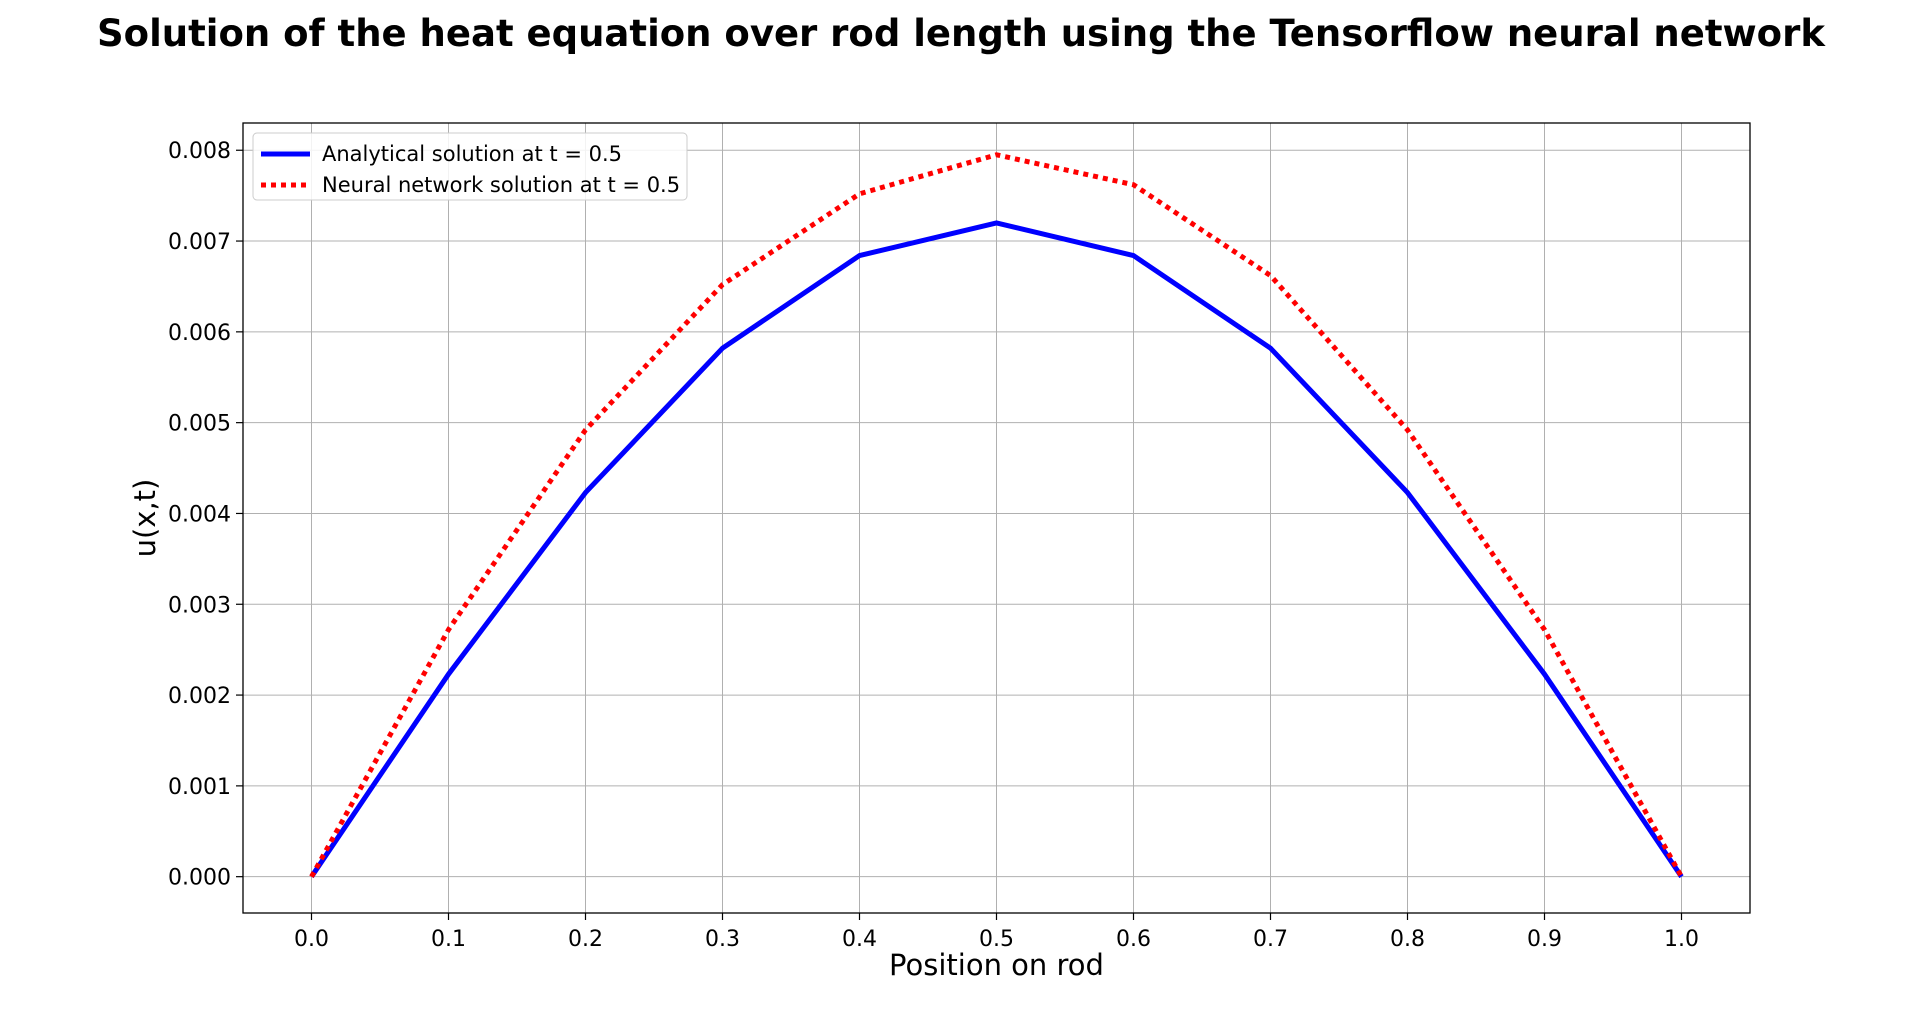 The width and height of the screenshot is (1923, 1015). Describe the element at coordinates (199, 514) in the screenshot. I see `y-tick-label: 0.004` at that location.